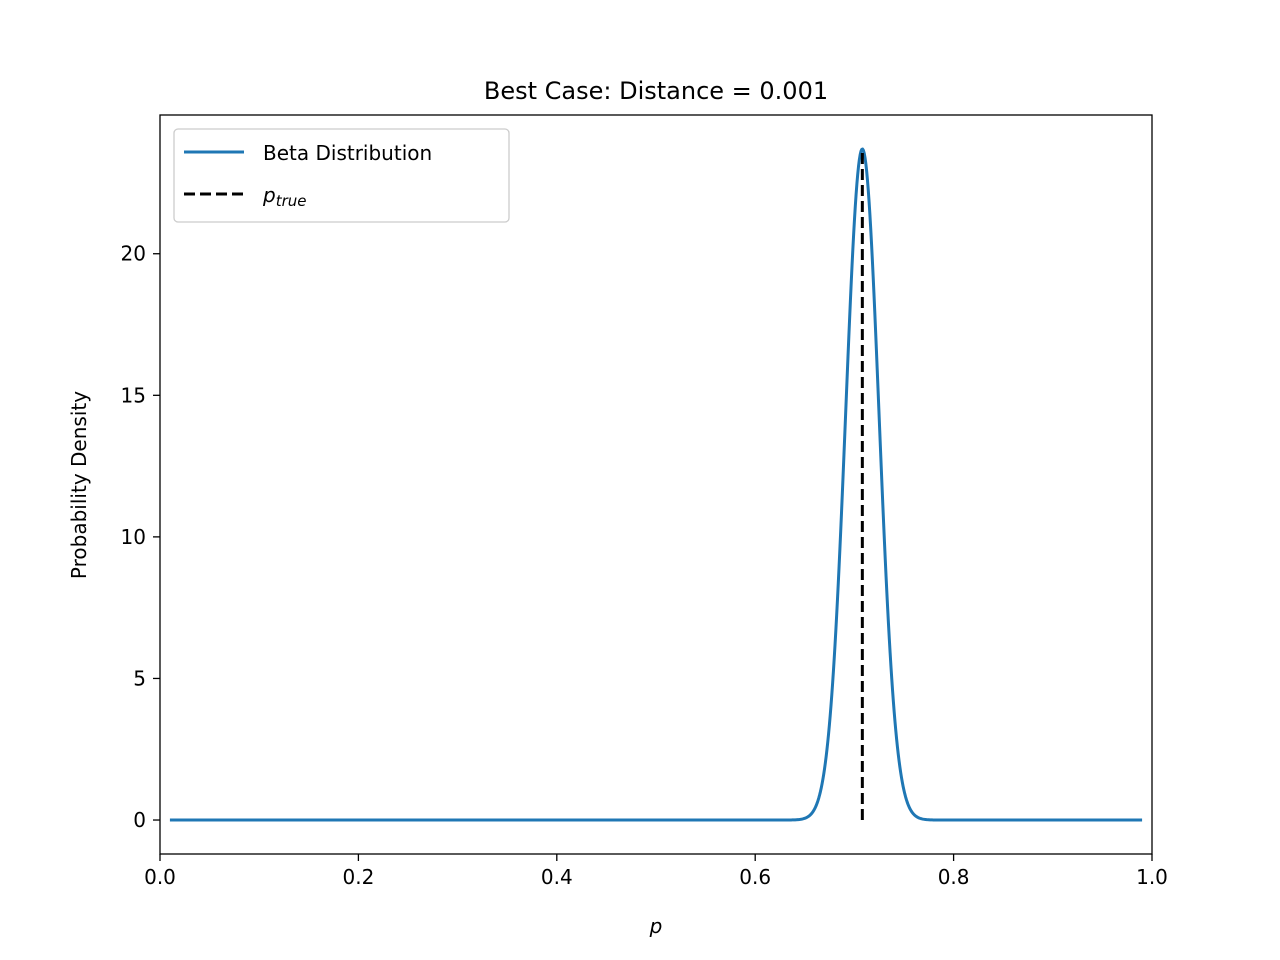  I want to click on x-tick-label: 0.6, so click(755, 877).